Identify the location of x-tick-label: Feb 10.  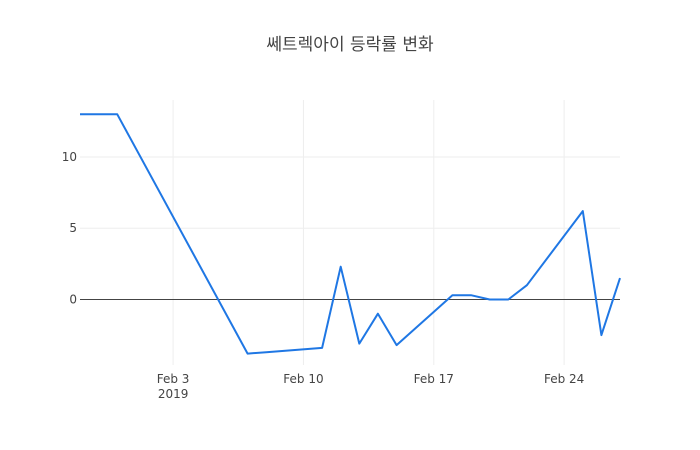
(303, 379).